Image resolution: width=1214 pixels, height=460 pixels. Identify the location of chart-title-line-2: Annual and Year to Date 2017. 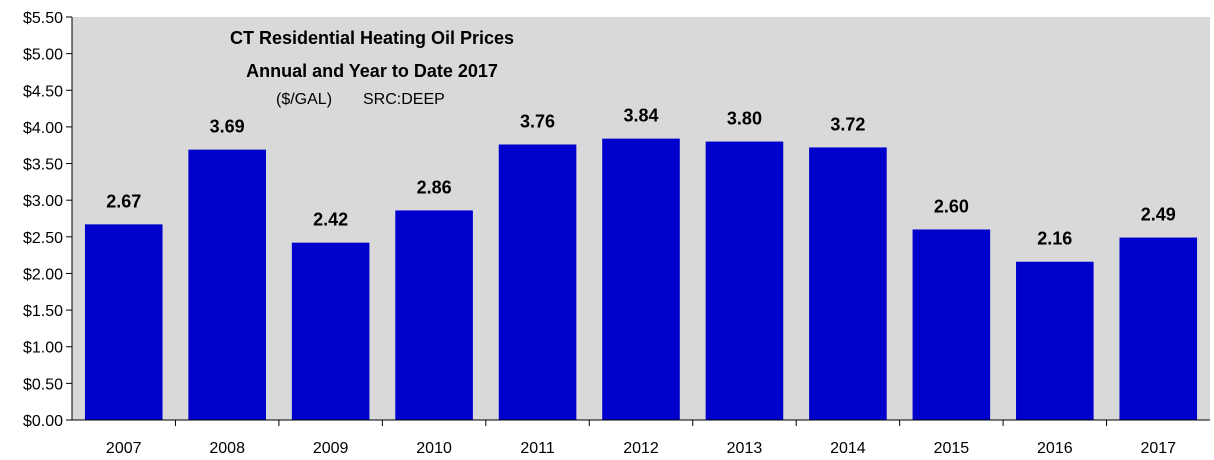
(372, 71).